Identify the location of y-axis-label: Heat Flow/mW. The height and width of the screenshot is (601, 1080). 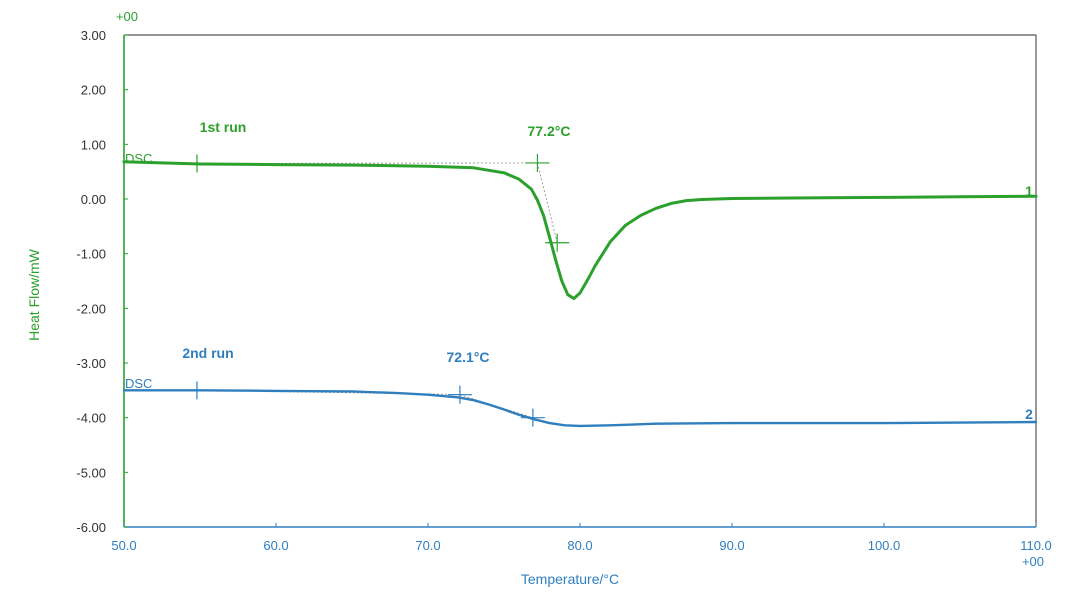
(34, 294).